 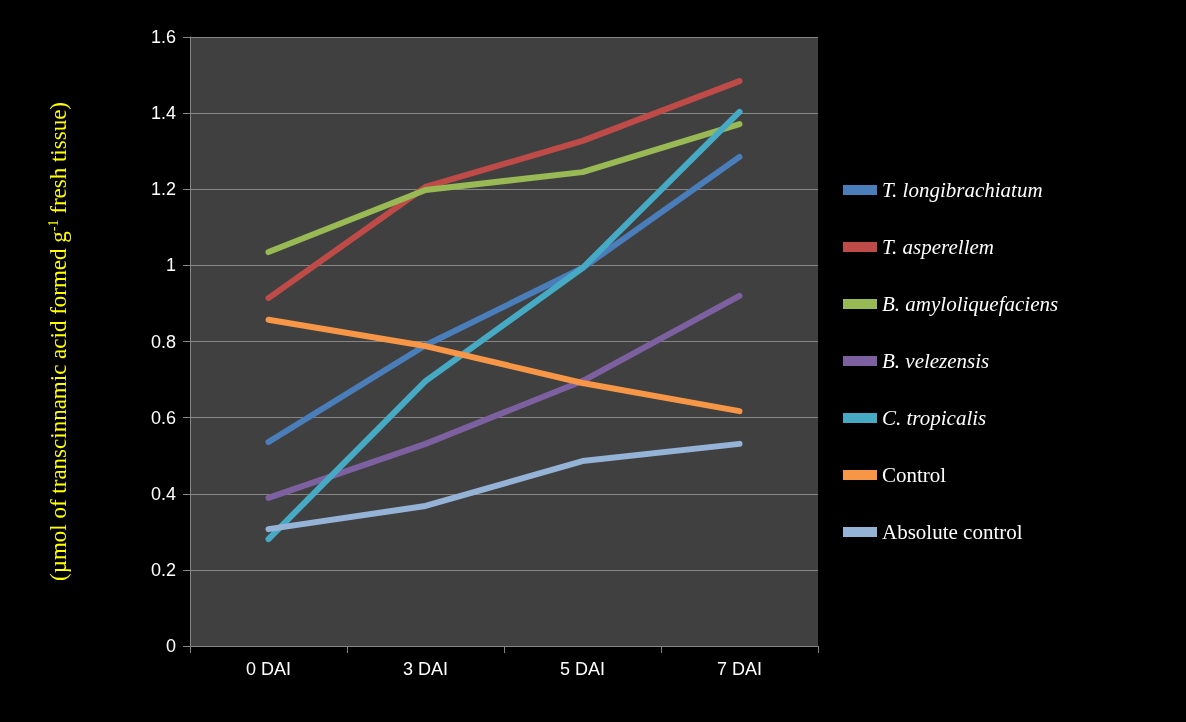 What do you see at coordinates (170, 265) in the screenshot?
I see `y-tick-label: 1` at bounding box center [170, 265].